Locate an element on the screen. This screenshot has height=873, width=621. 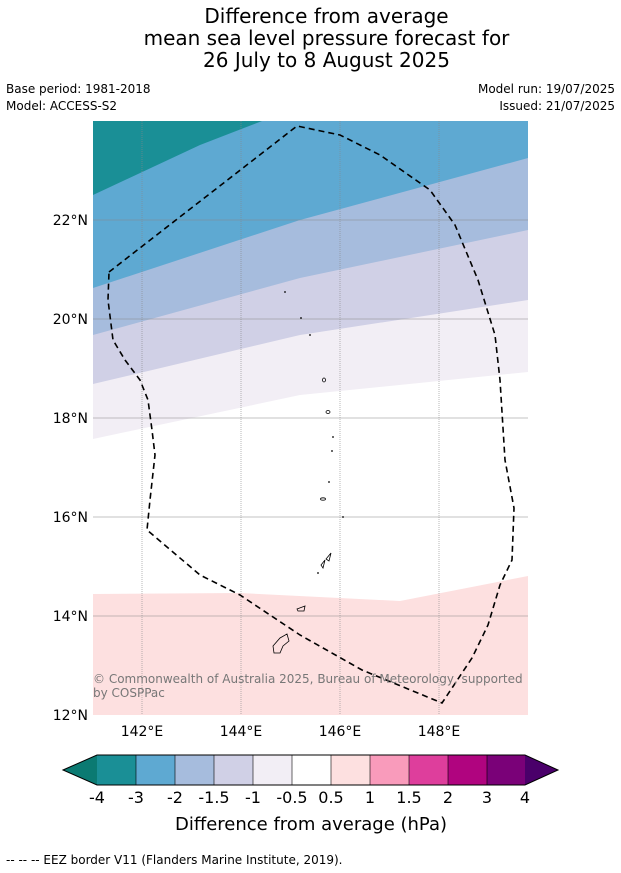
colorbar-label: -2 is located at coordinates (175, 797).